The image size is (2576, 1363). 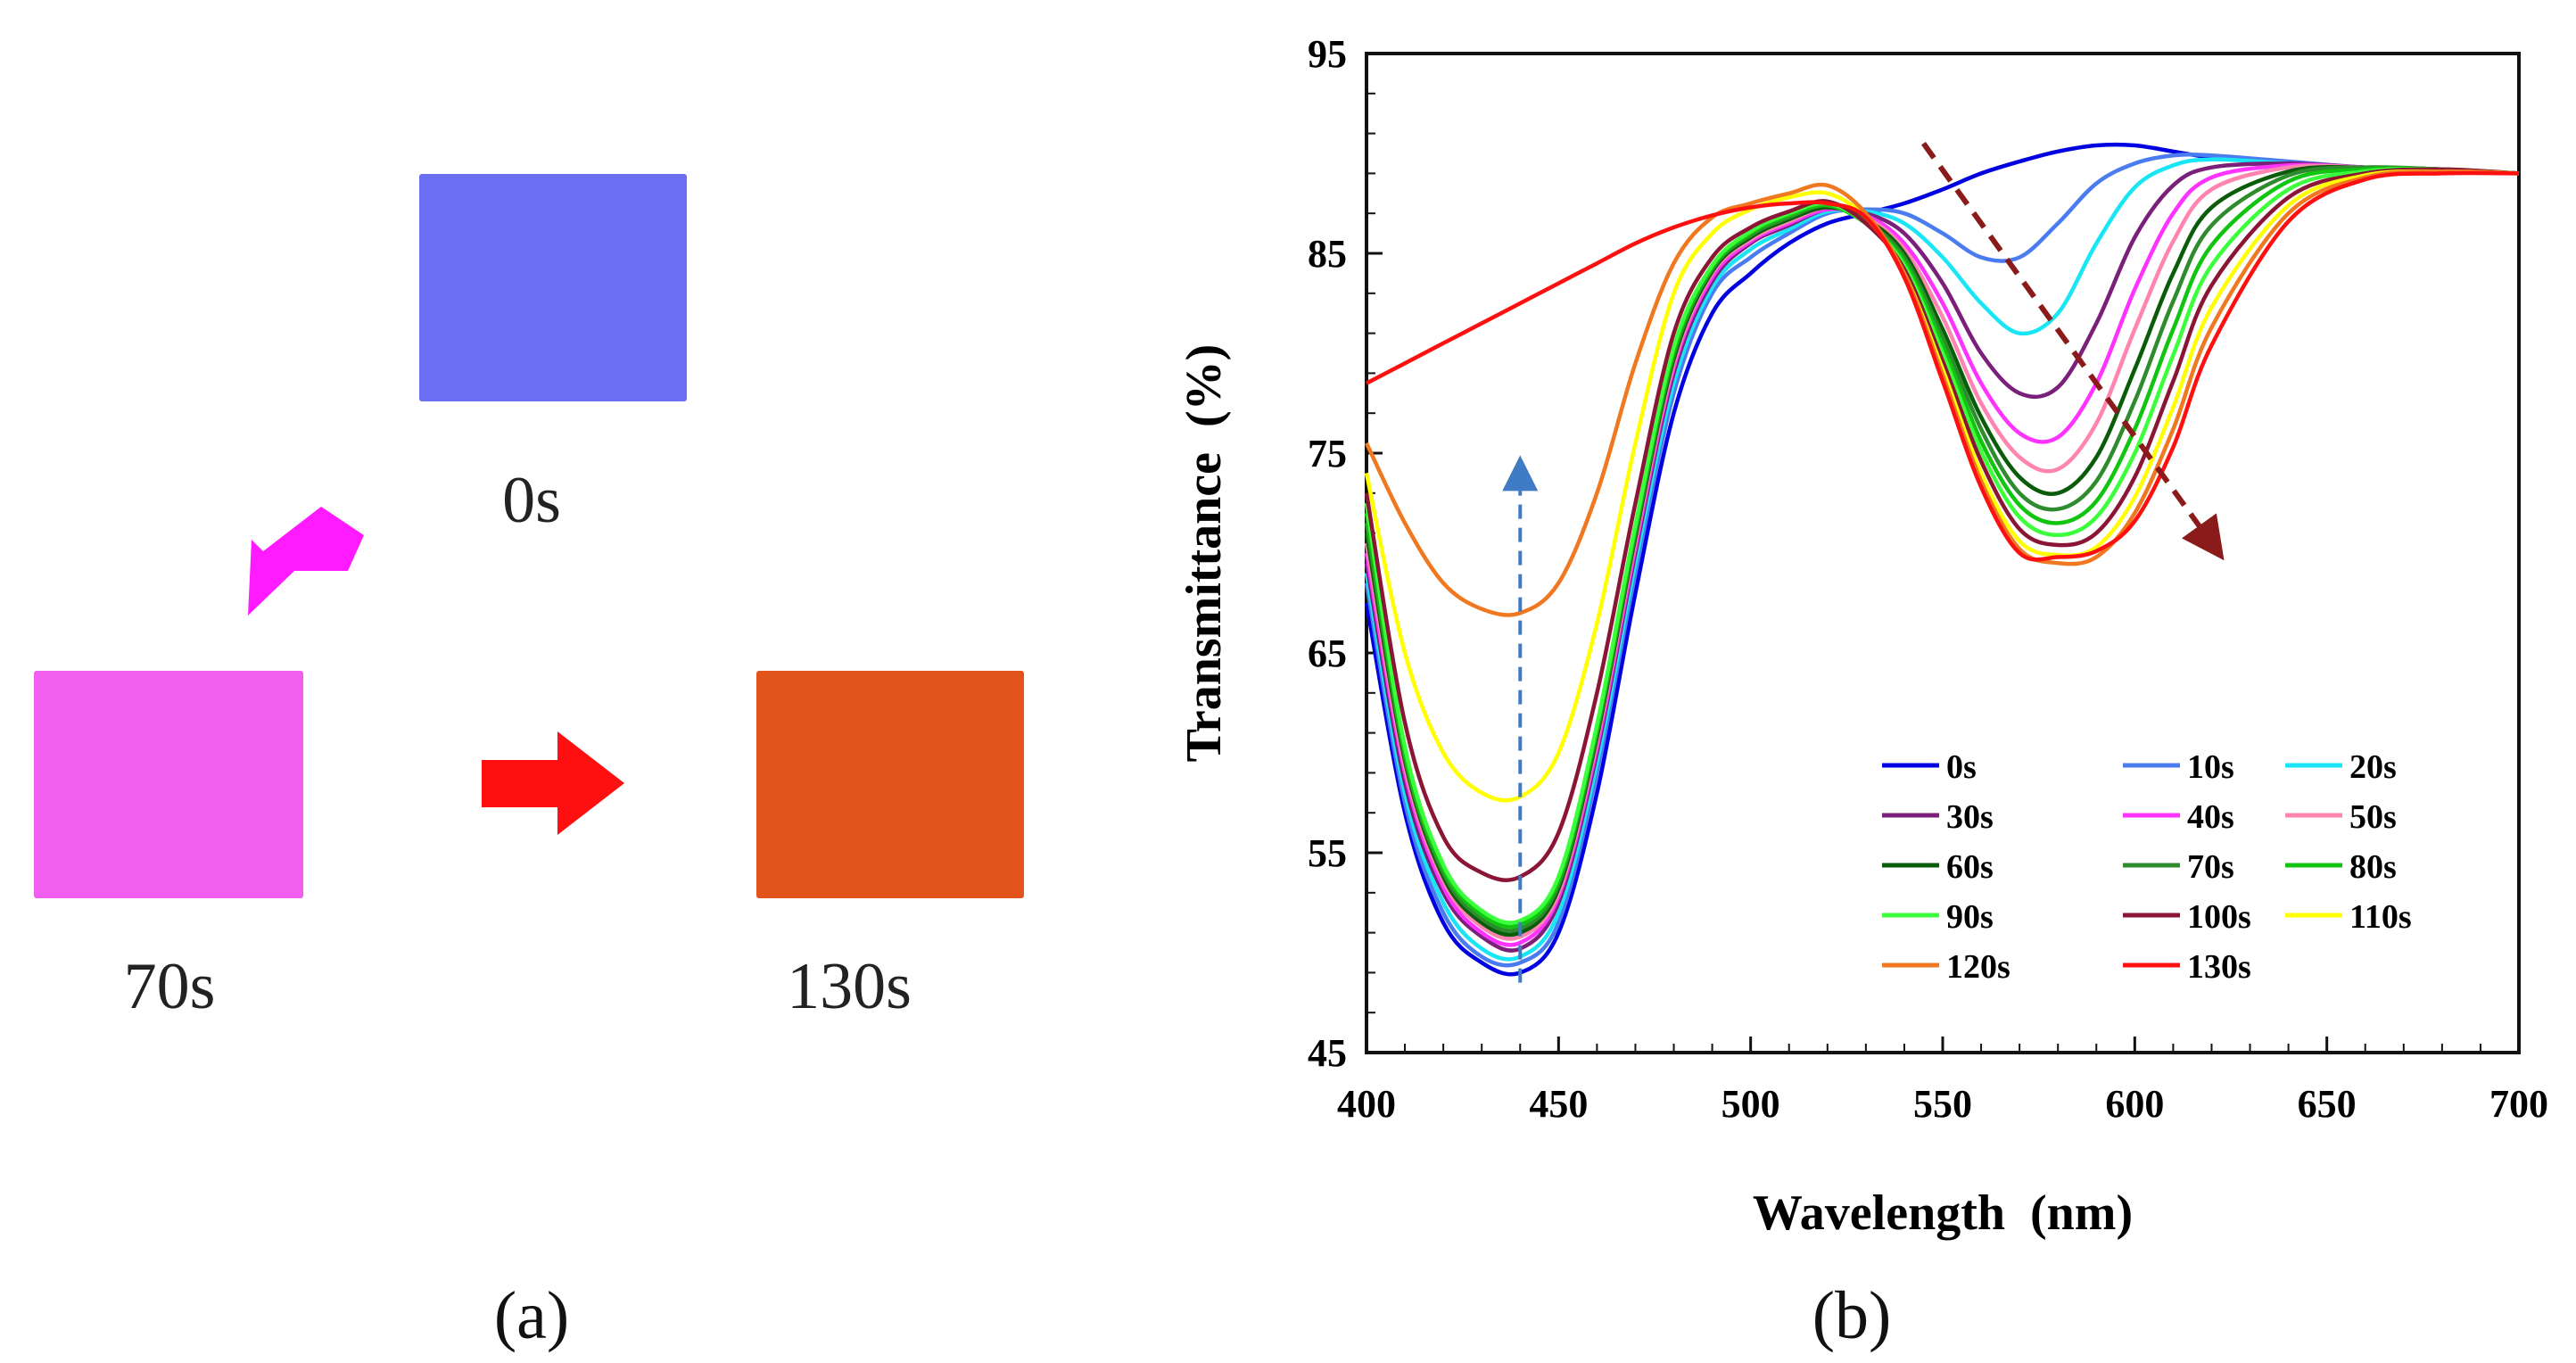 I want to click on legend-label-0s: 0s, so click(x=1962, y=767).